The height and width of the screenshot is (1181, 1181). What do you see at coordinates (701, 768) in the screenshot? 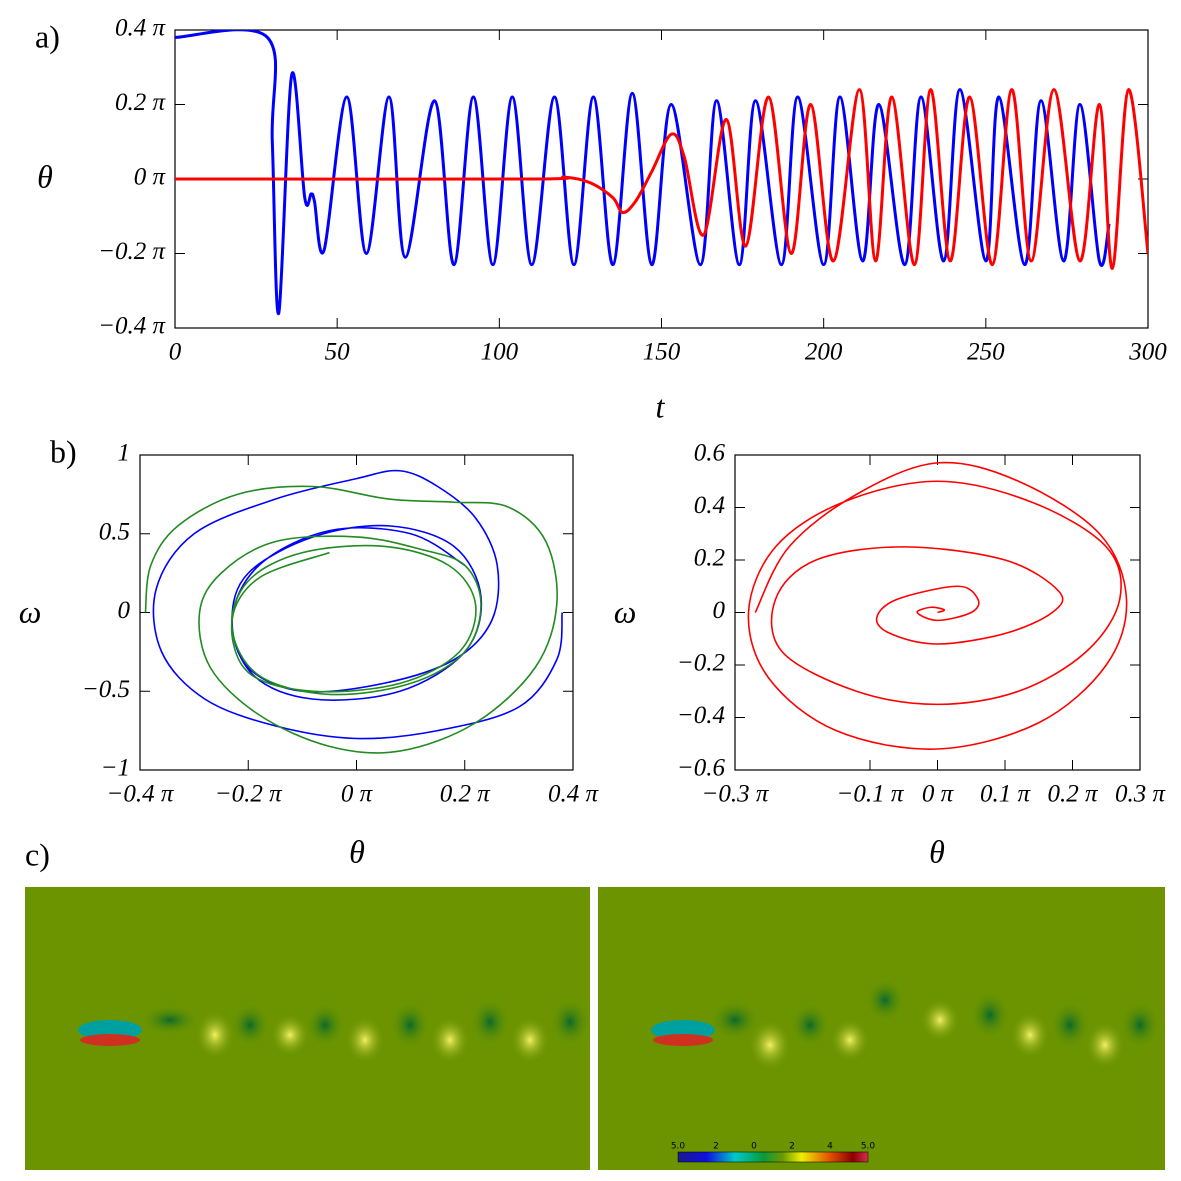
I see `y-tick-label: −0.6` at bounding box center [701, 768].